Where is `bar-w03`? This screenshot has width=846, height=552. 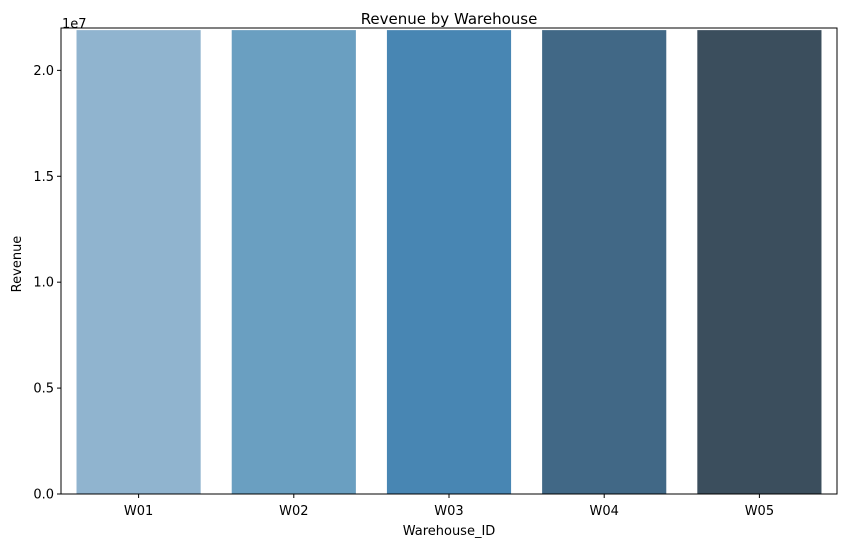 bar-w03 is located at coordinates (449, 262).